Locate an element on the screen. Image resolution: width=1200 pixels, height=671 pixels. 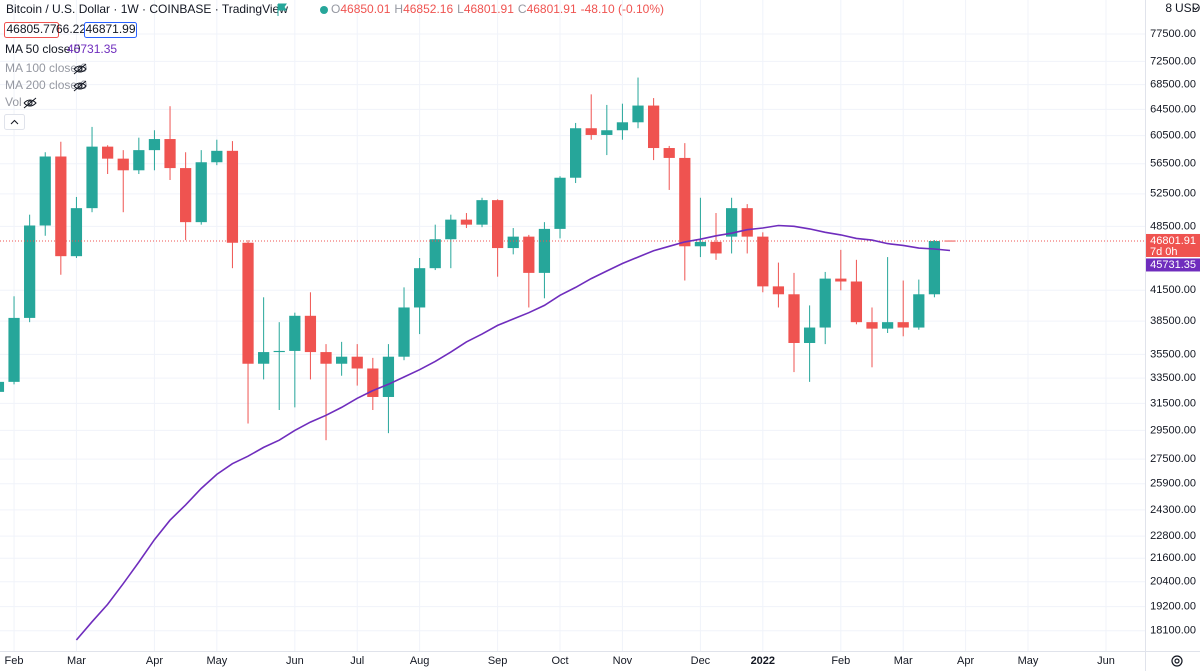
collapse-button is located at coordinates (14, 122).